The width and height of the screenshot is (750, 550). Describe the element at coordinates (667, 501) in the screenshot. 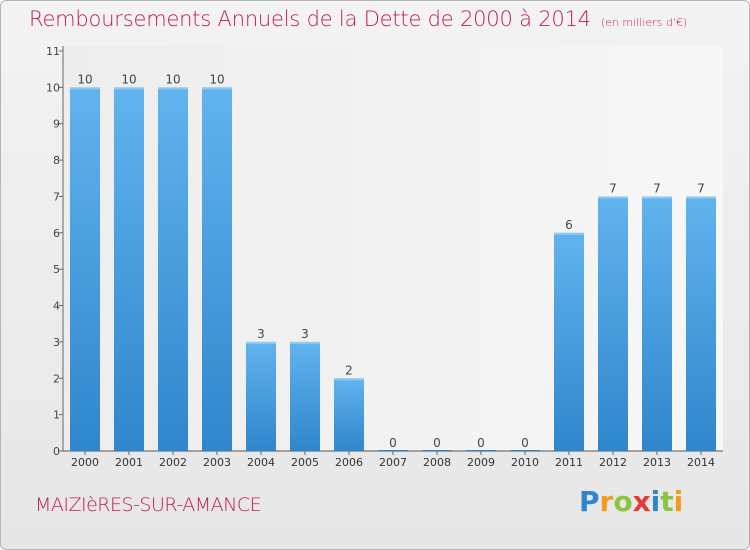

I see `logo-letter: t` at that location.